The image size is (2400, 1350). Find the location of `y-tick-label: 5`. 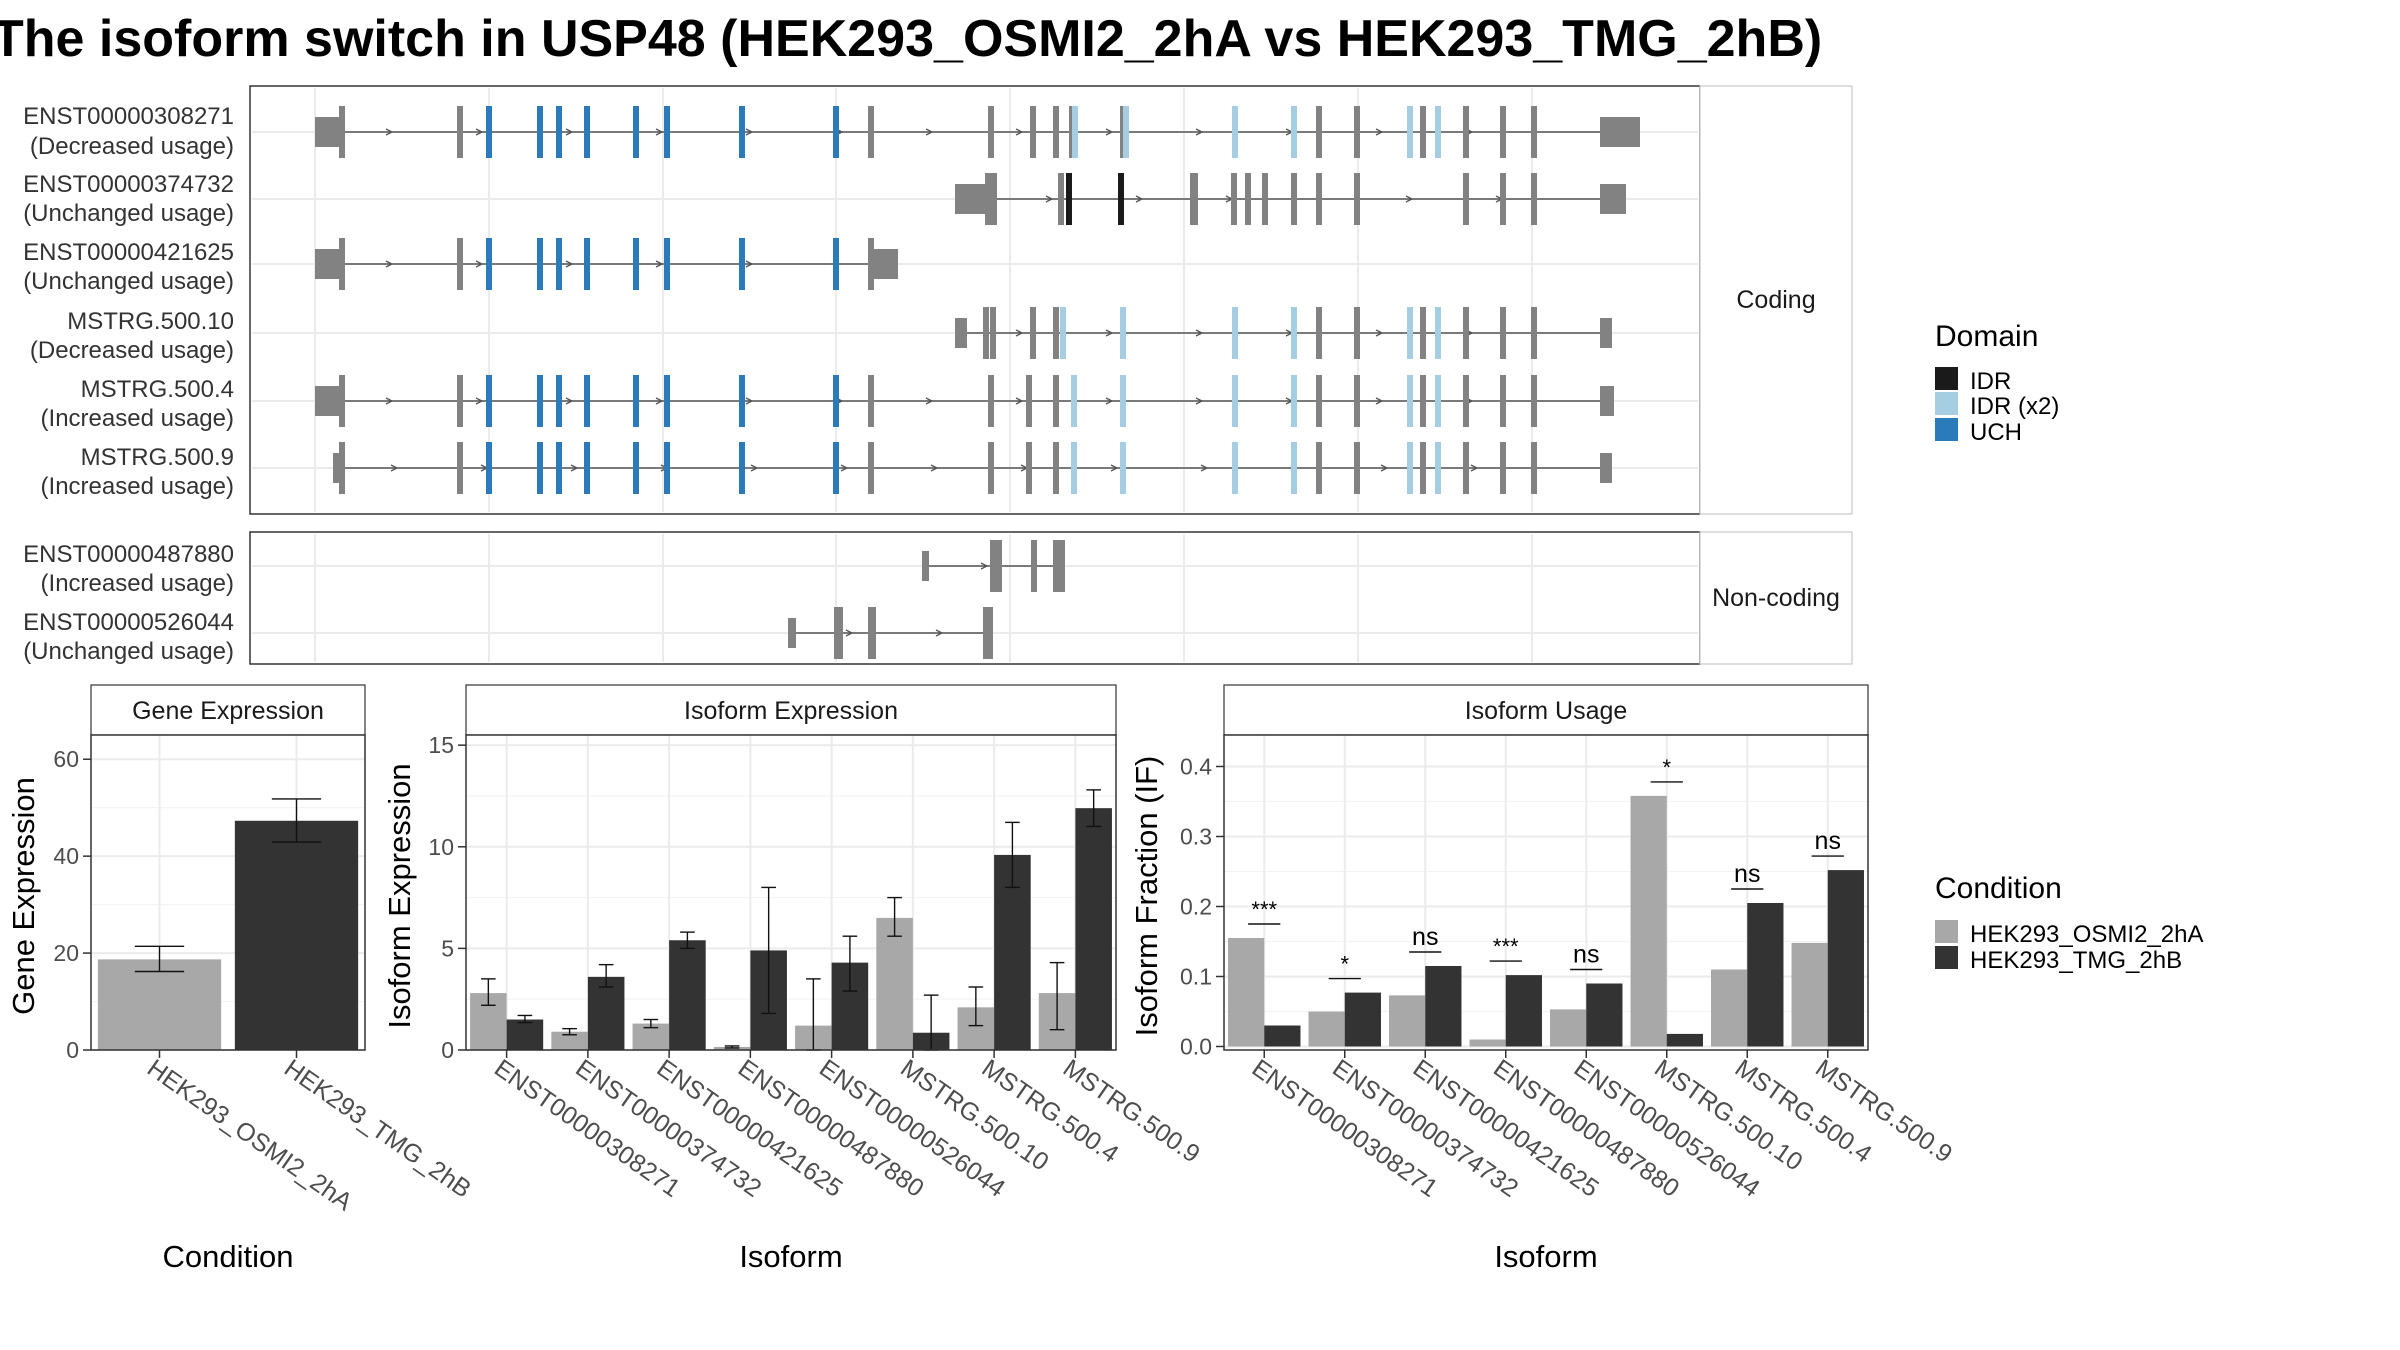

y-tick-label: 5 is located at coordinates (447, 948).